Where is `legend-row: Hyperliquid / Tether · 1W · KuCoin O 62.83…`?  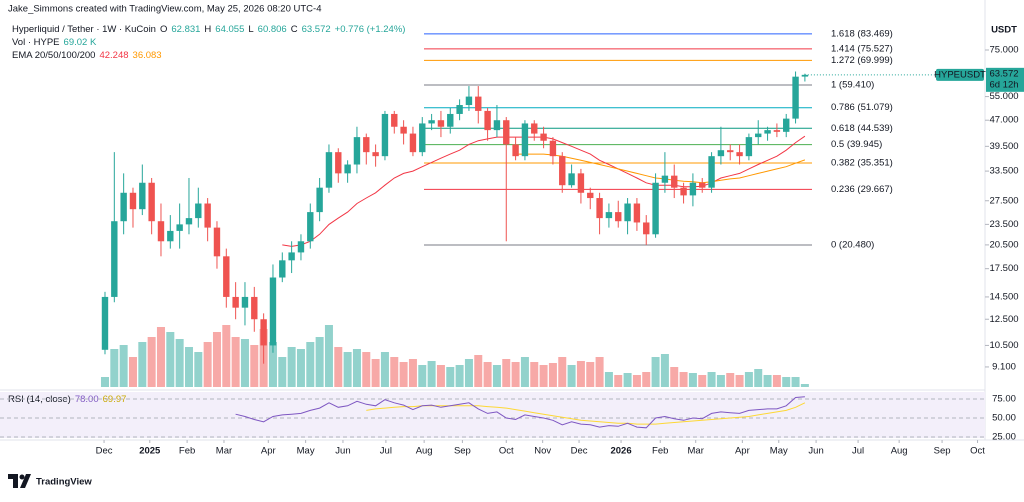
legend-row: Hyperliquid / Tether · 1W · KuCoin O 62.83… is located at coordinates (208, 29).